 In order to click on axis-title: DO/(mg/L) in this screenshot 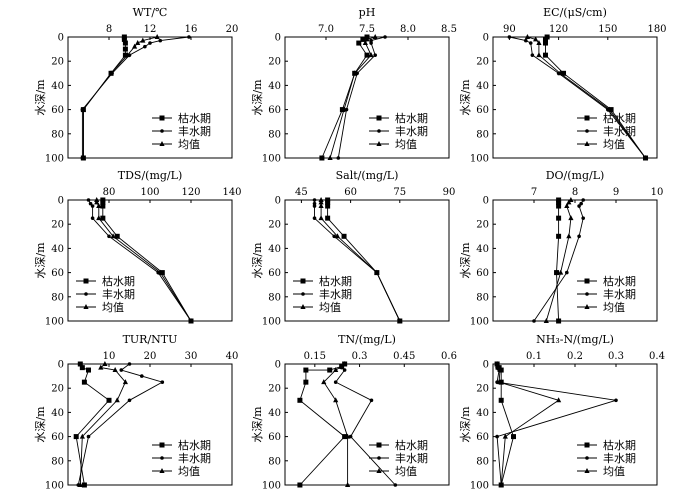, I will do `click(575, 175)`.